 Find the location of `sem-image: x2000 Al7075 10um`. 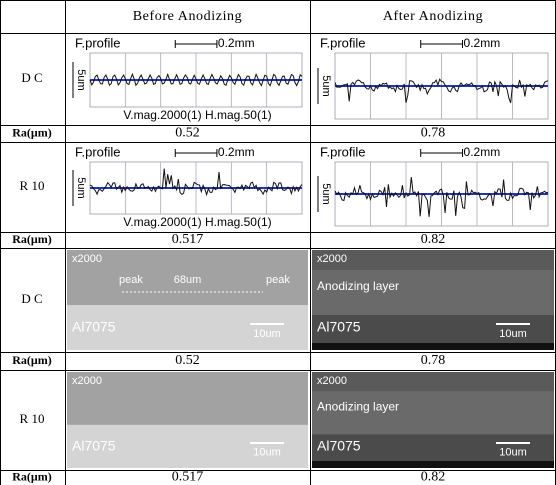

sem-image: x2000 Al7075 10um is located at coordinates (187, 420).